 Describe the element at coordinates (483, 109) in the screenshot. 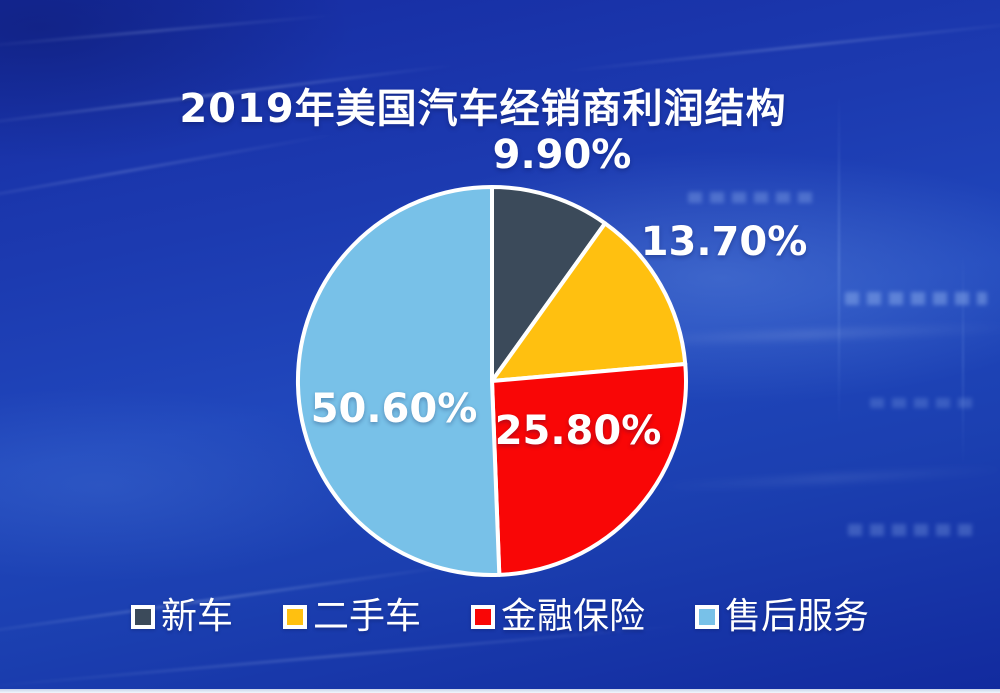

I see `chart-title: 2019年美国汽车经销商利润结构` at that location.